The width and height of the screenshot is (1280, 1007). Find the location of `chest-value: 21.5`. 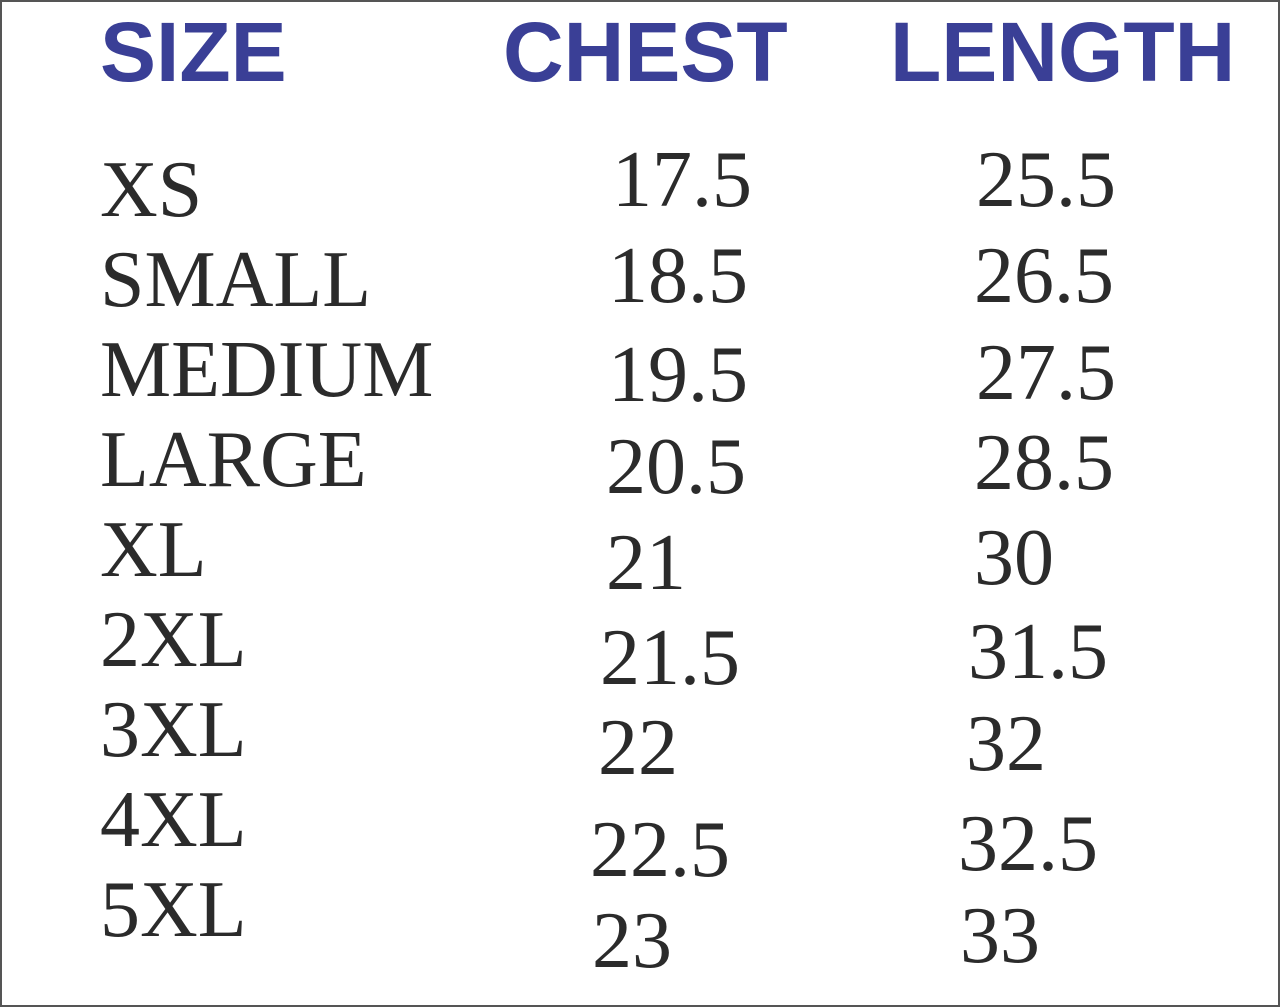

chest-value: 21.5 is located at coordinates (670, 658).